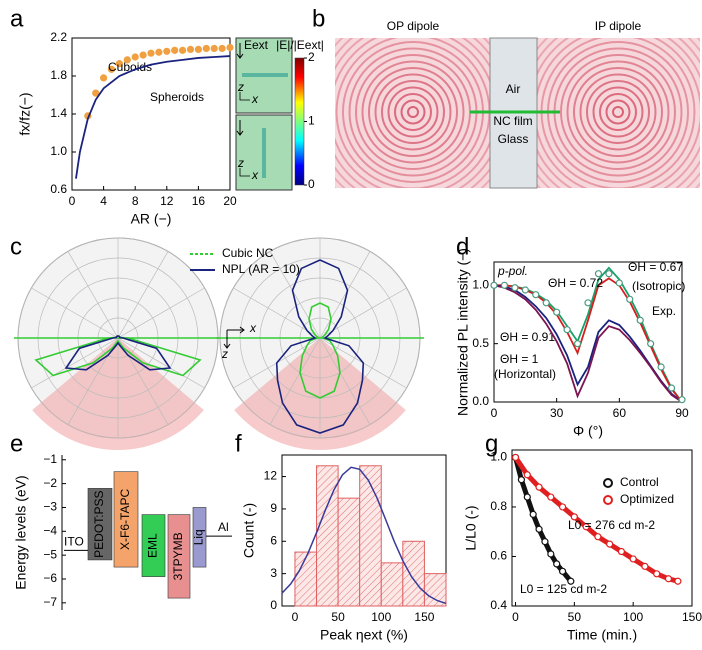  Describe the element at coordinates (299, 121) in the screenshot. I see `colorbar` at that location.